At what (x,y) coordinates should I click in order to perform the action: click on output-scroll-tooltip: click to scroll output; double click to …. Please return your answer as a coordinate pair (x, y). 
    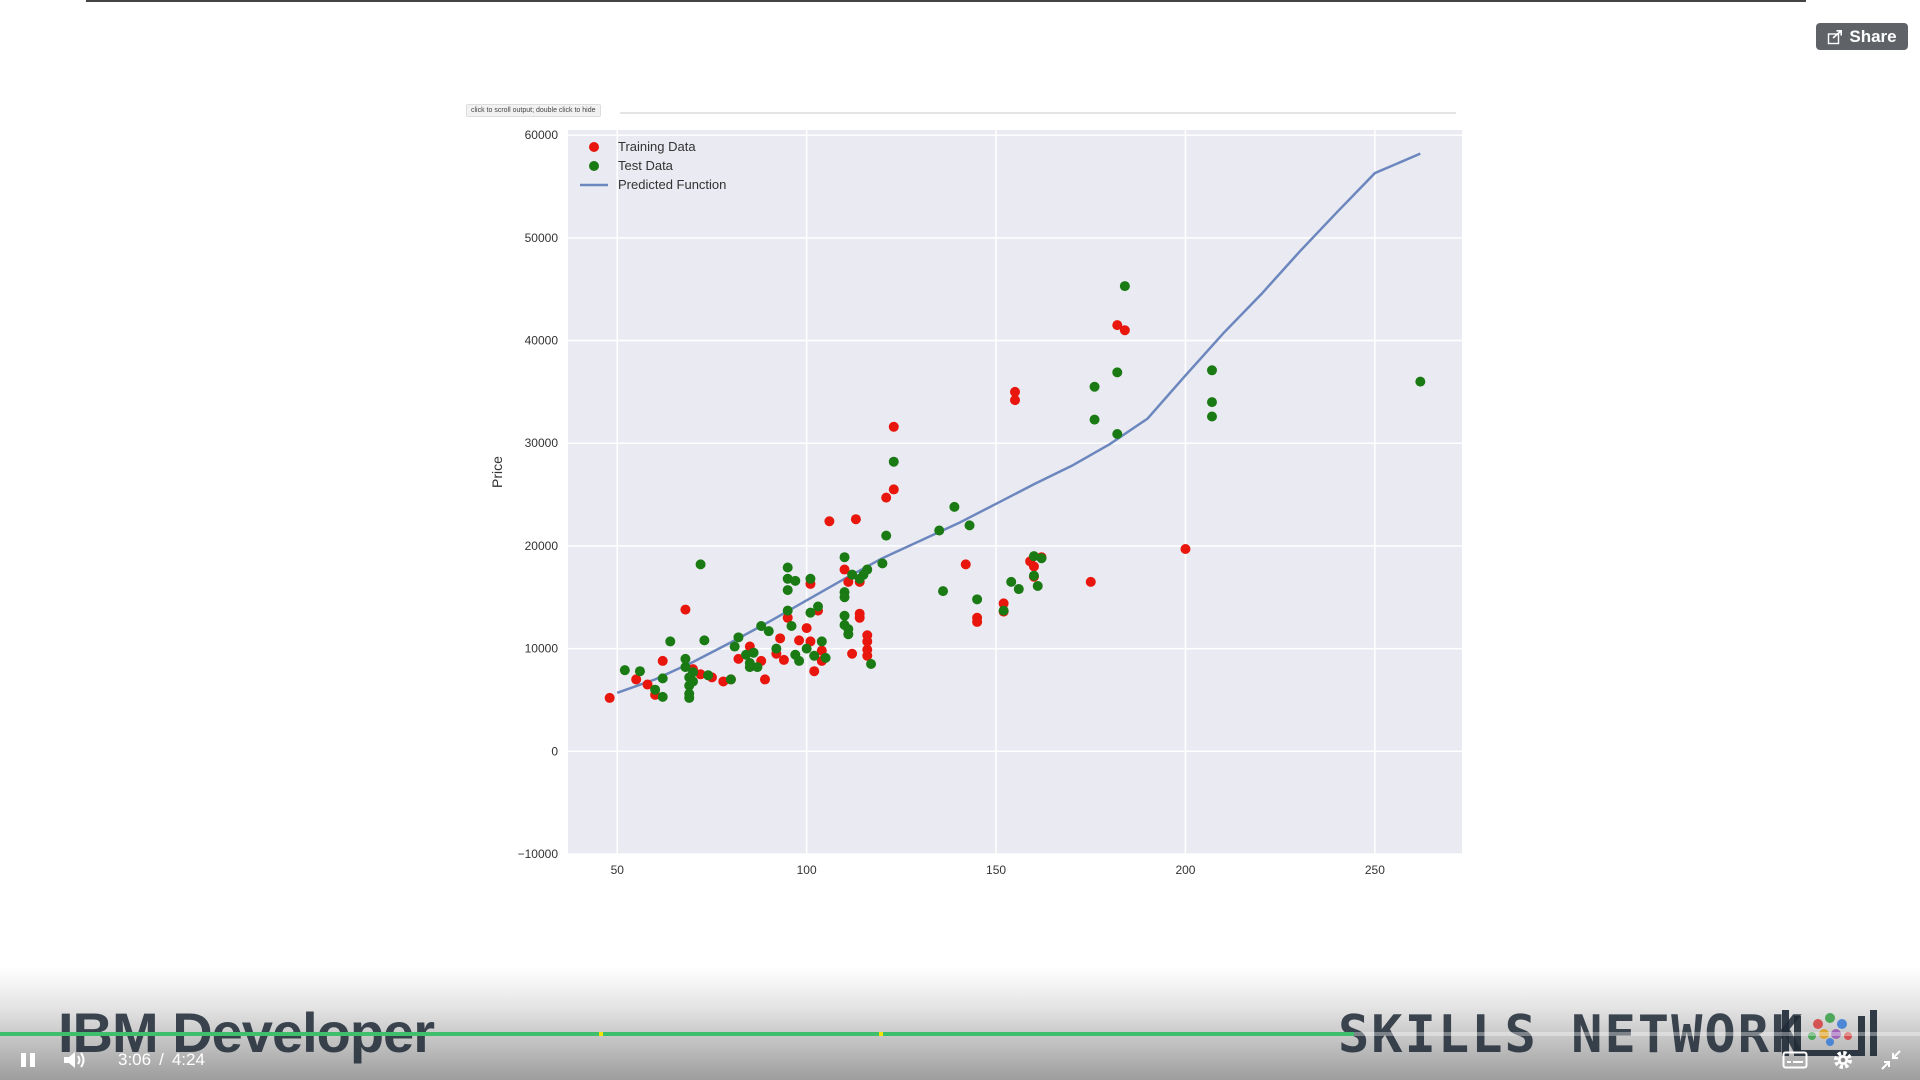
    Looking at the image, I should click on (533, 110).